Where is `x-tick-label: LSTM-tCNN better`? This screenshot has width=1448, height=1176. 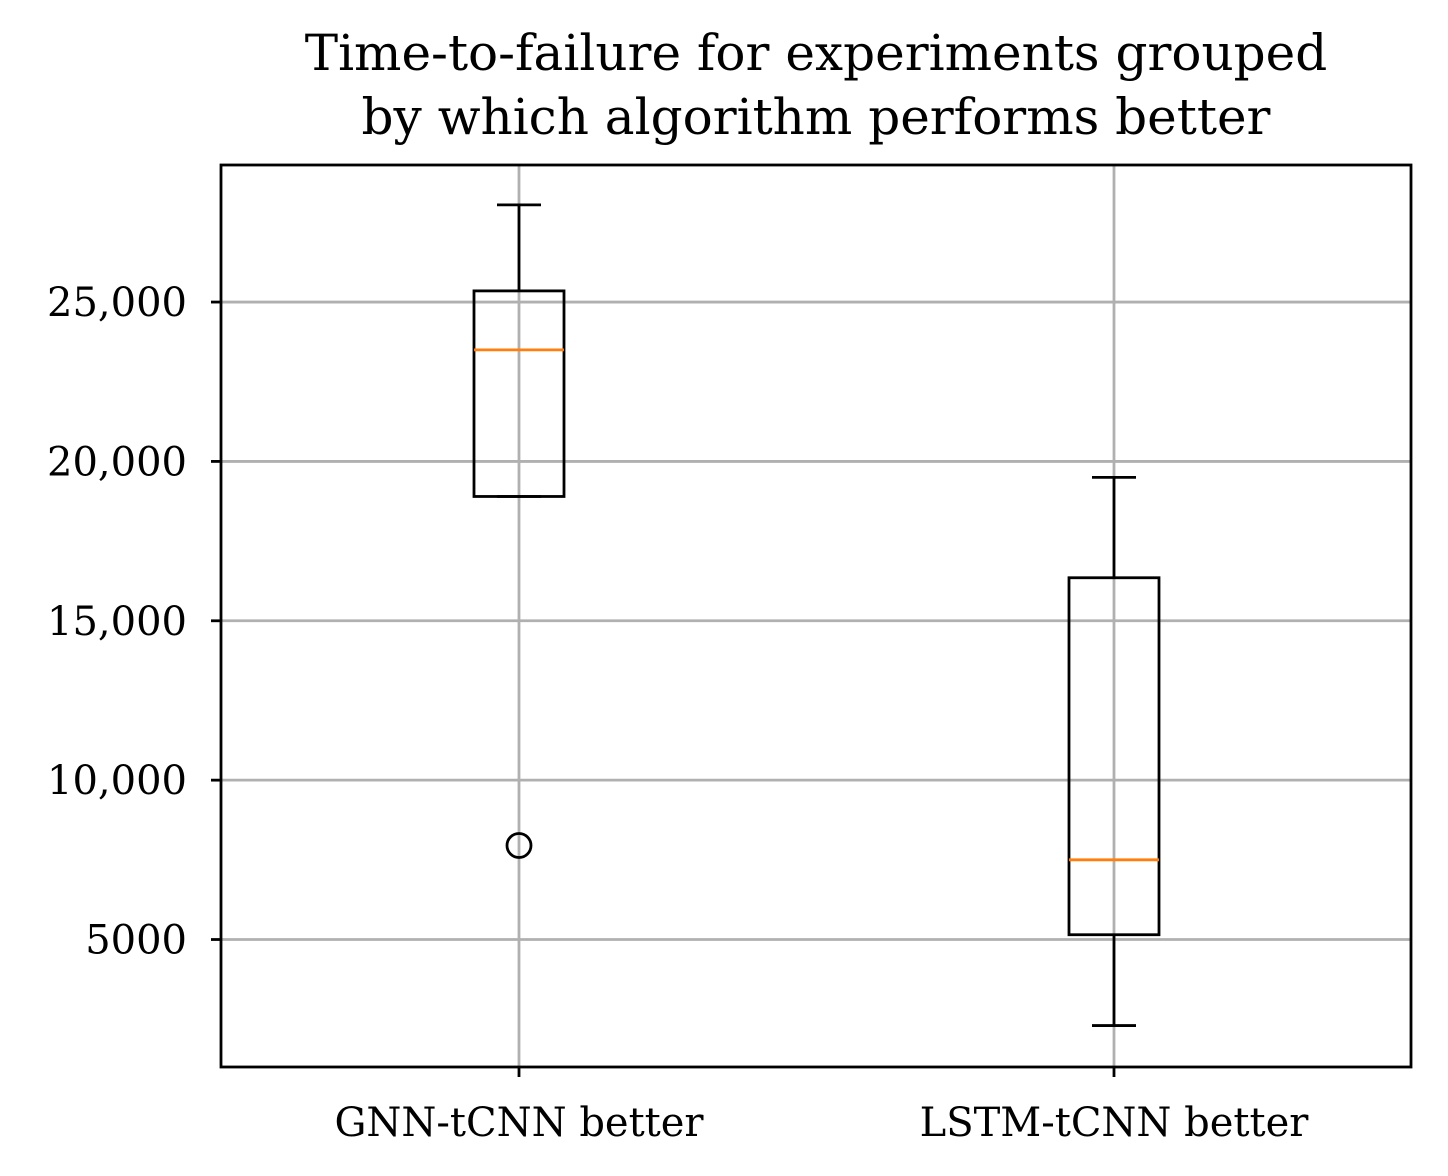
x-tick-label: LSTM-tCNN better is located at coordinates (1115, 1123).